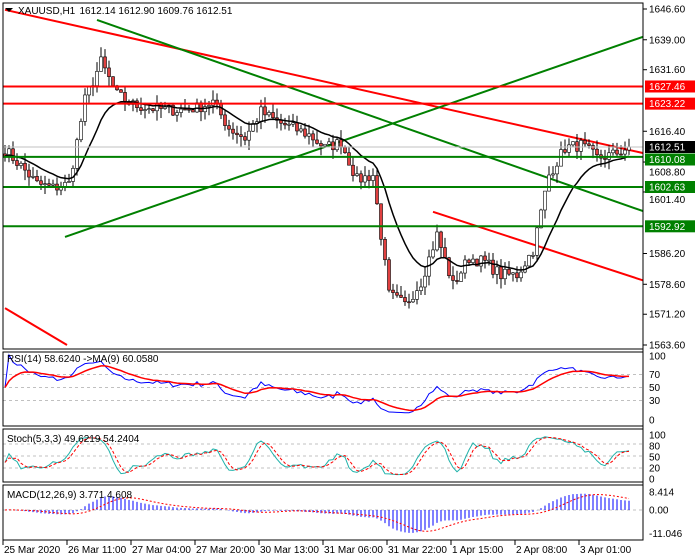  What do you see at coordinates (655, 401) in the screenshot?
I see `rsi-axis-label: 30` at bounding box center [655, 401].